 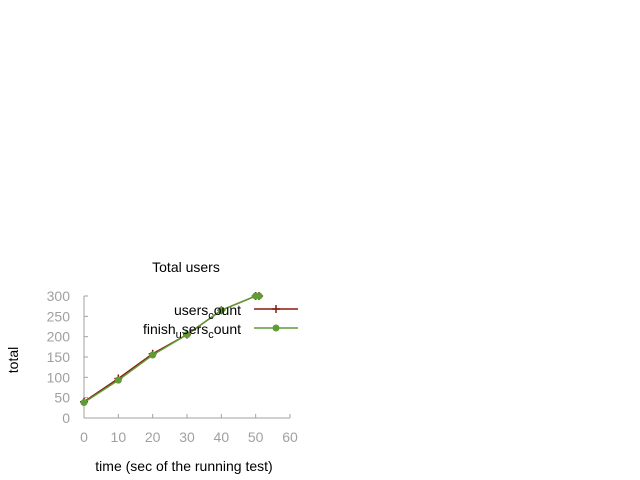 I want to click on ticks: 0 10 20 30 40 50 60 0 50 100 150 200 250 300, so click(x=172, y=366).